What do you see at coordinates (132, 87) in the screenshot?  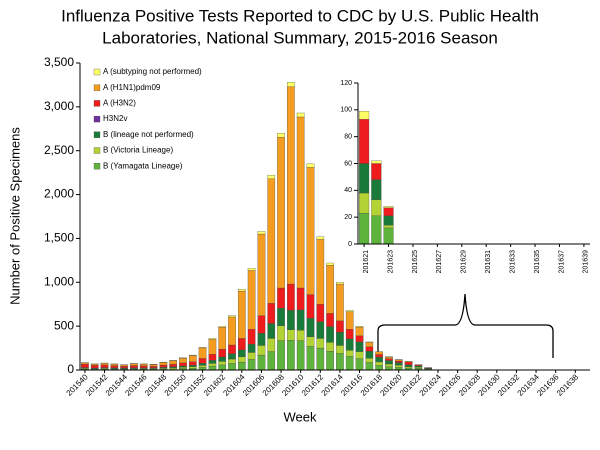 I see `legend-label: A (H1N1)pdm09` at bounding box center [132, 87].